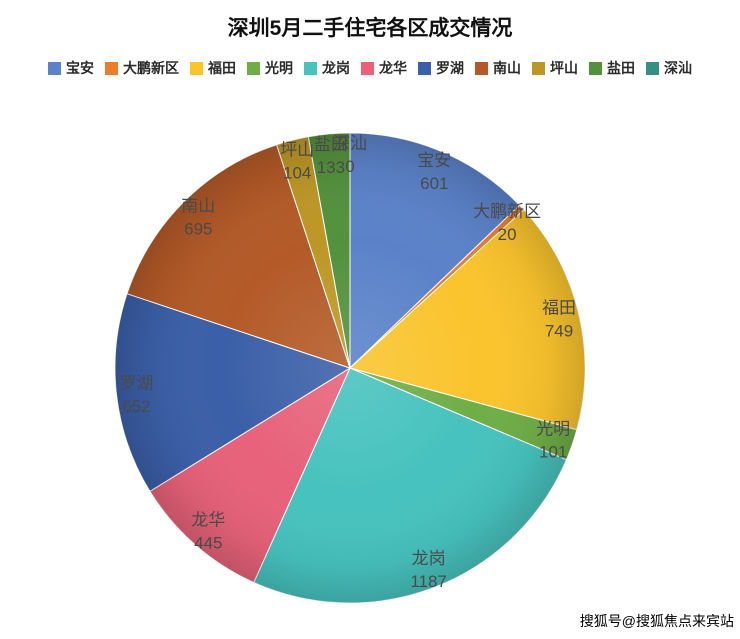 This screenshot has width=740, height=639. What do you see at coordinates (349, 166) in the screenshot?
I see `slice-label-value: 0` at bounding box center [349, 166].